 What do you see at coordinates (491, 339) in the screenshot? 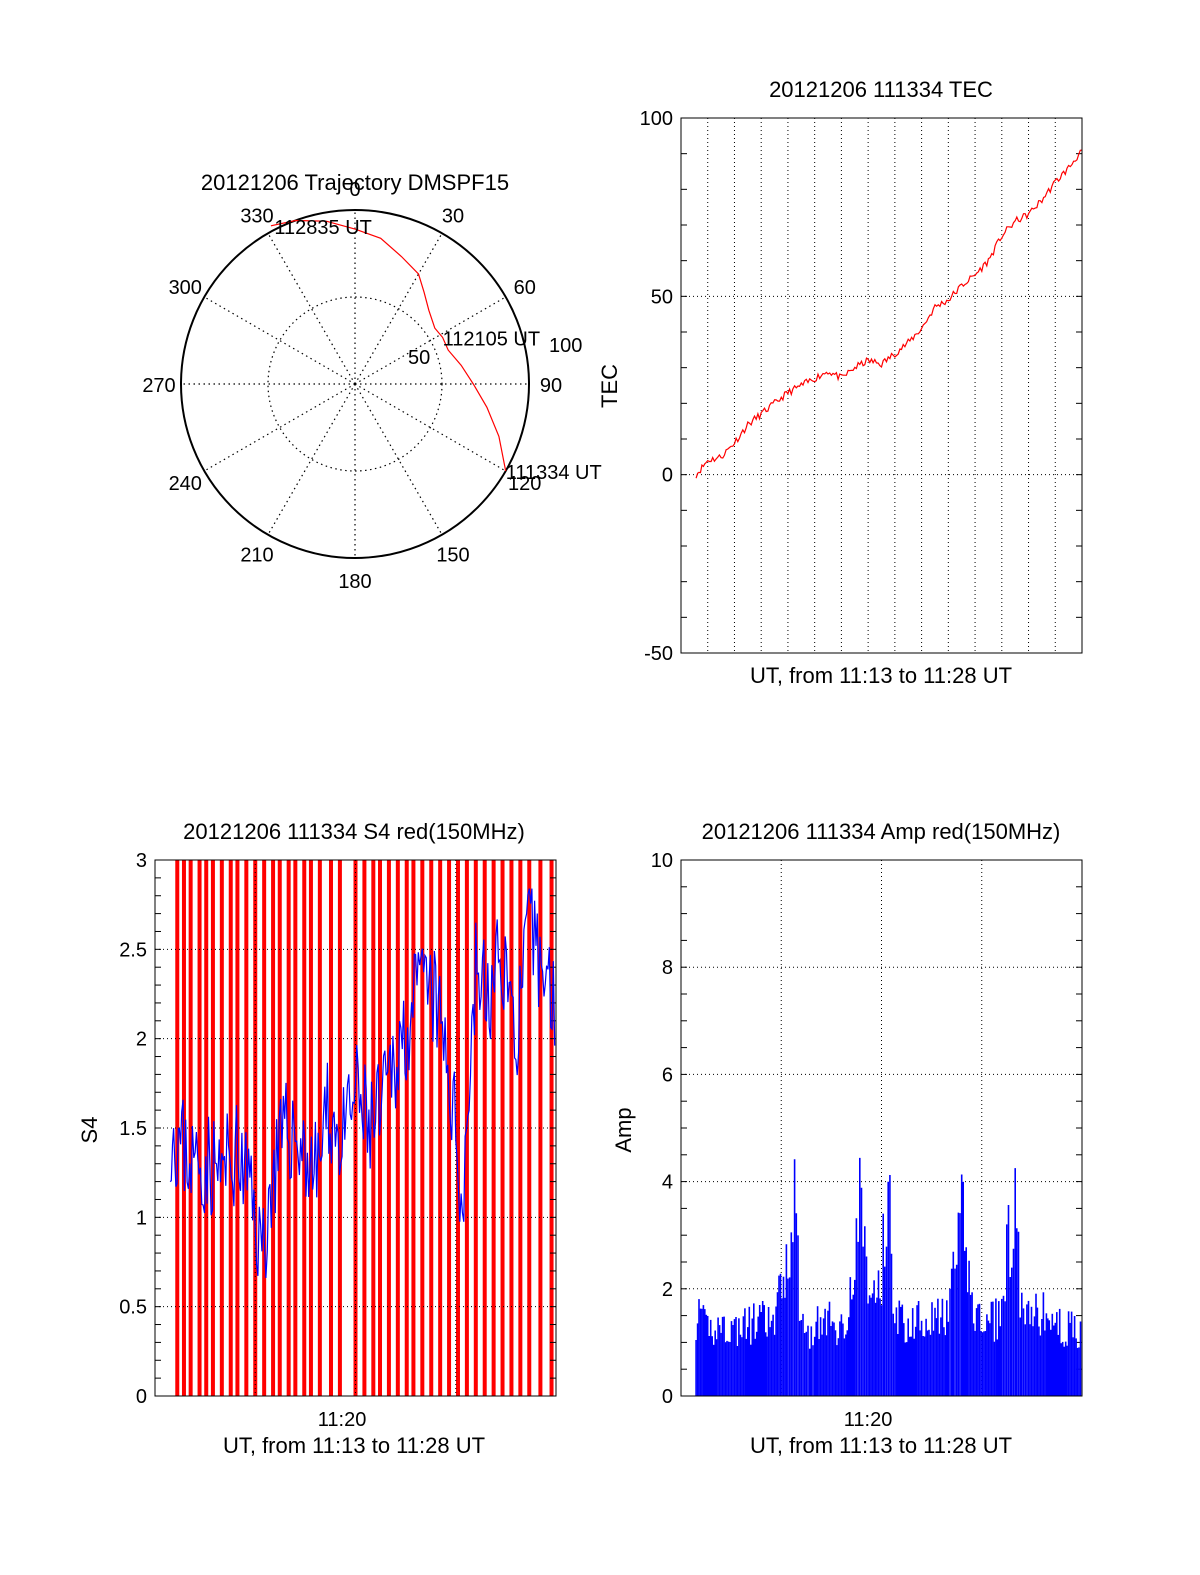
I see `polar-time-annotation: 112105 UT` at bounding box center [491, 339].